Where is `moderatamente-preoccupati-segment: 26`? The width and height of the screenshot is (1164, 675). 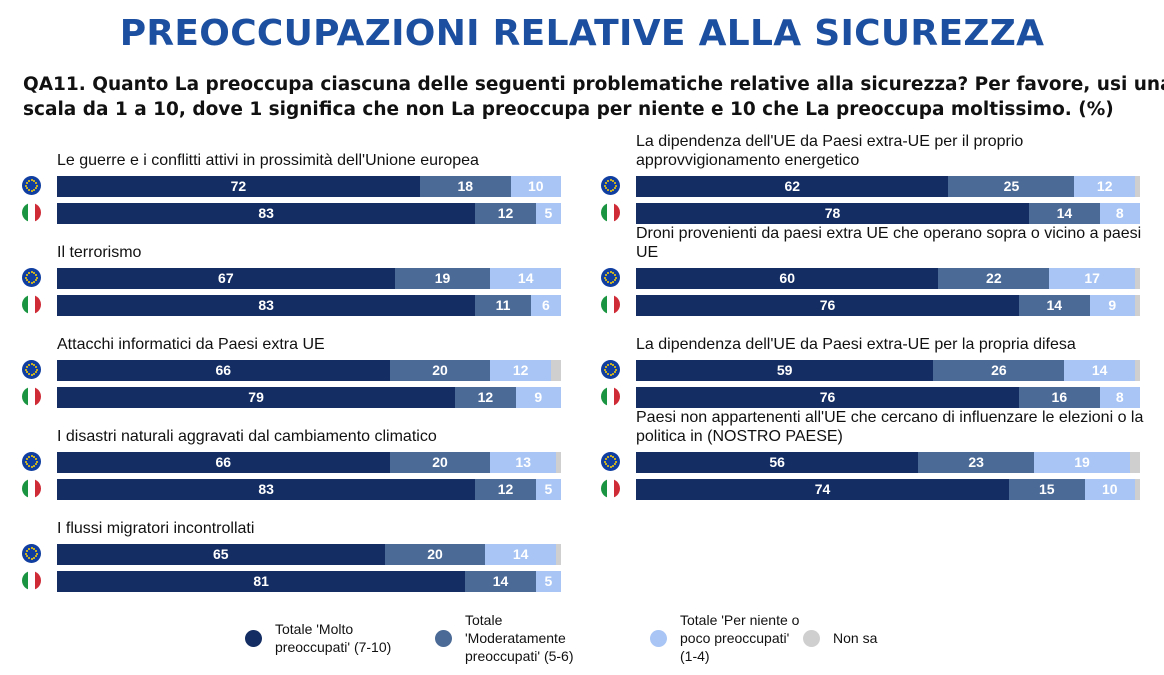
moderatamente-preoccupati-segment: 26 is located at coordinates (999, 370).